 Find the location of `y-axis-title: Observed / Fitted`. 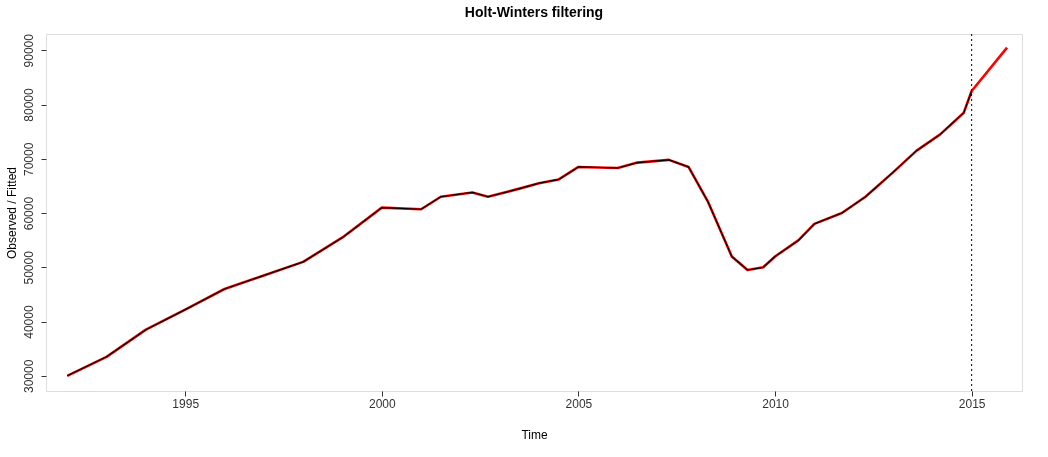

y-axis-title: Observed / Fitted is located at coordinates (11, 213).